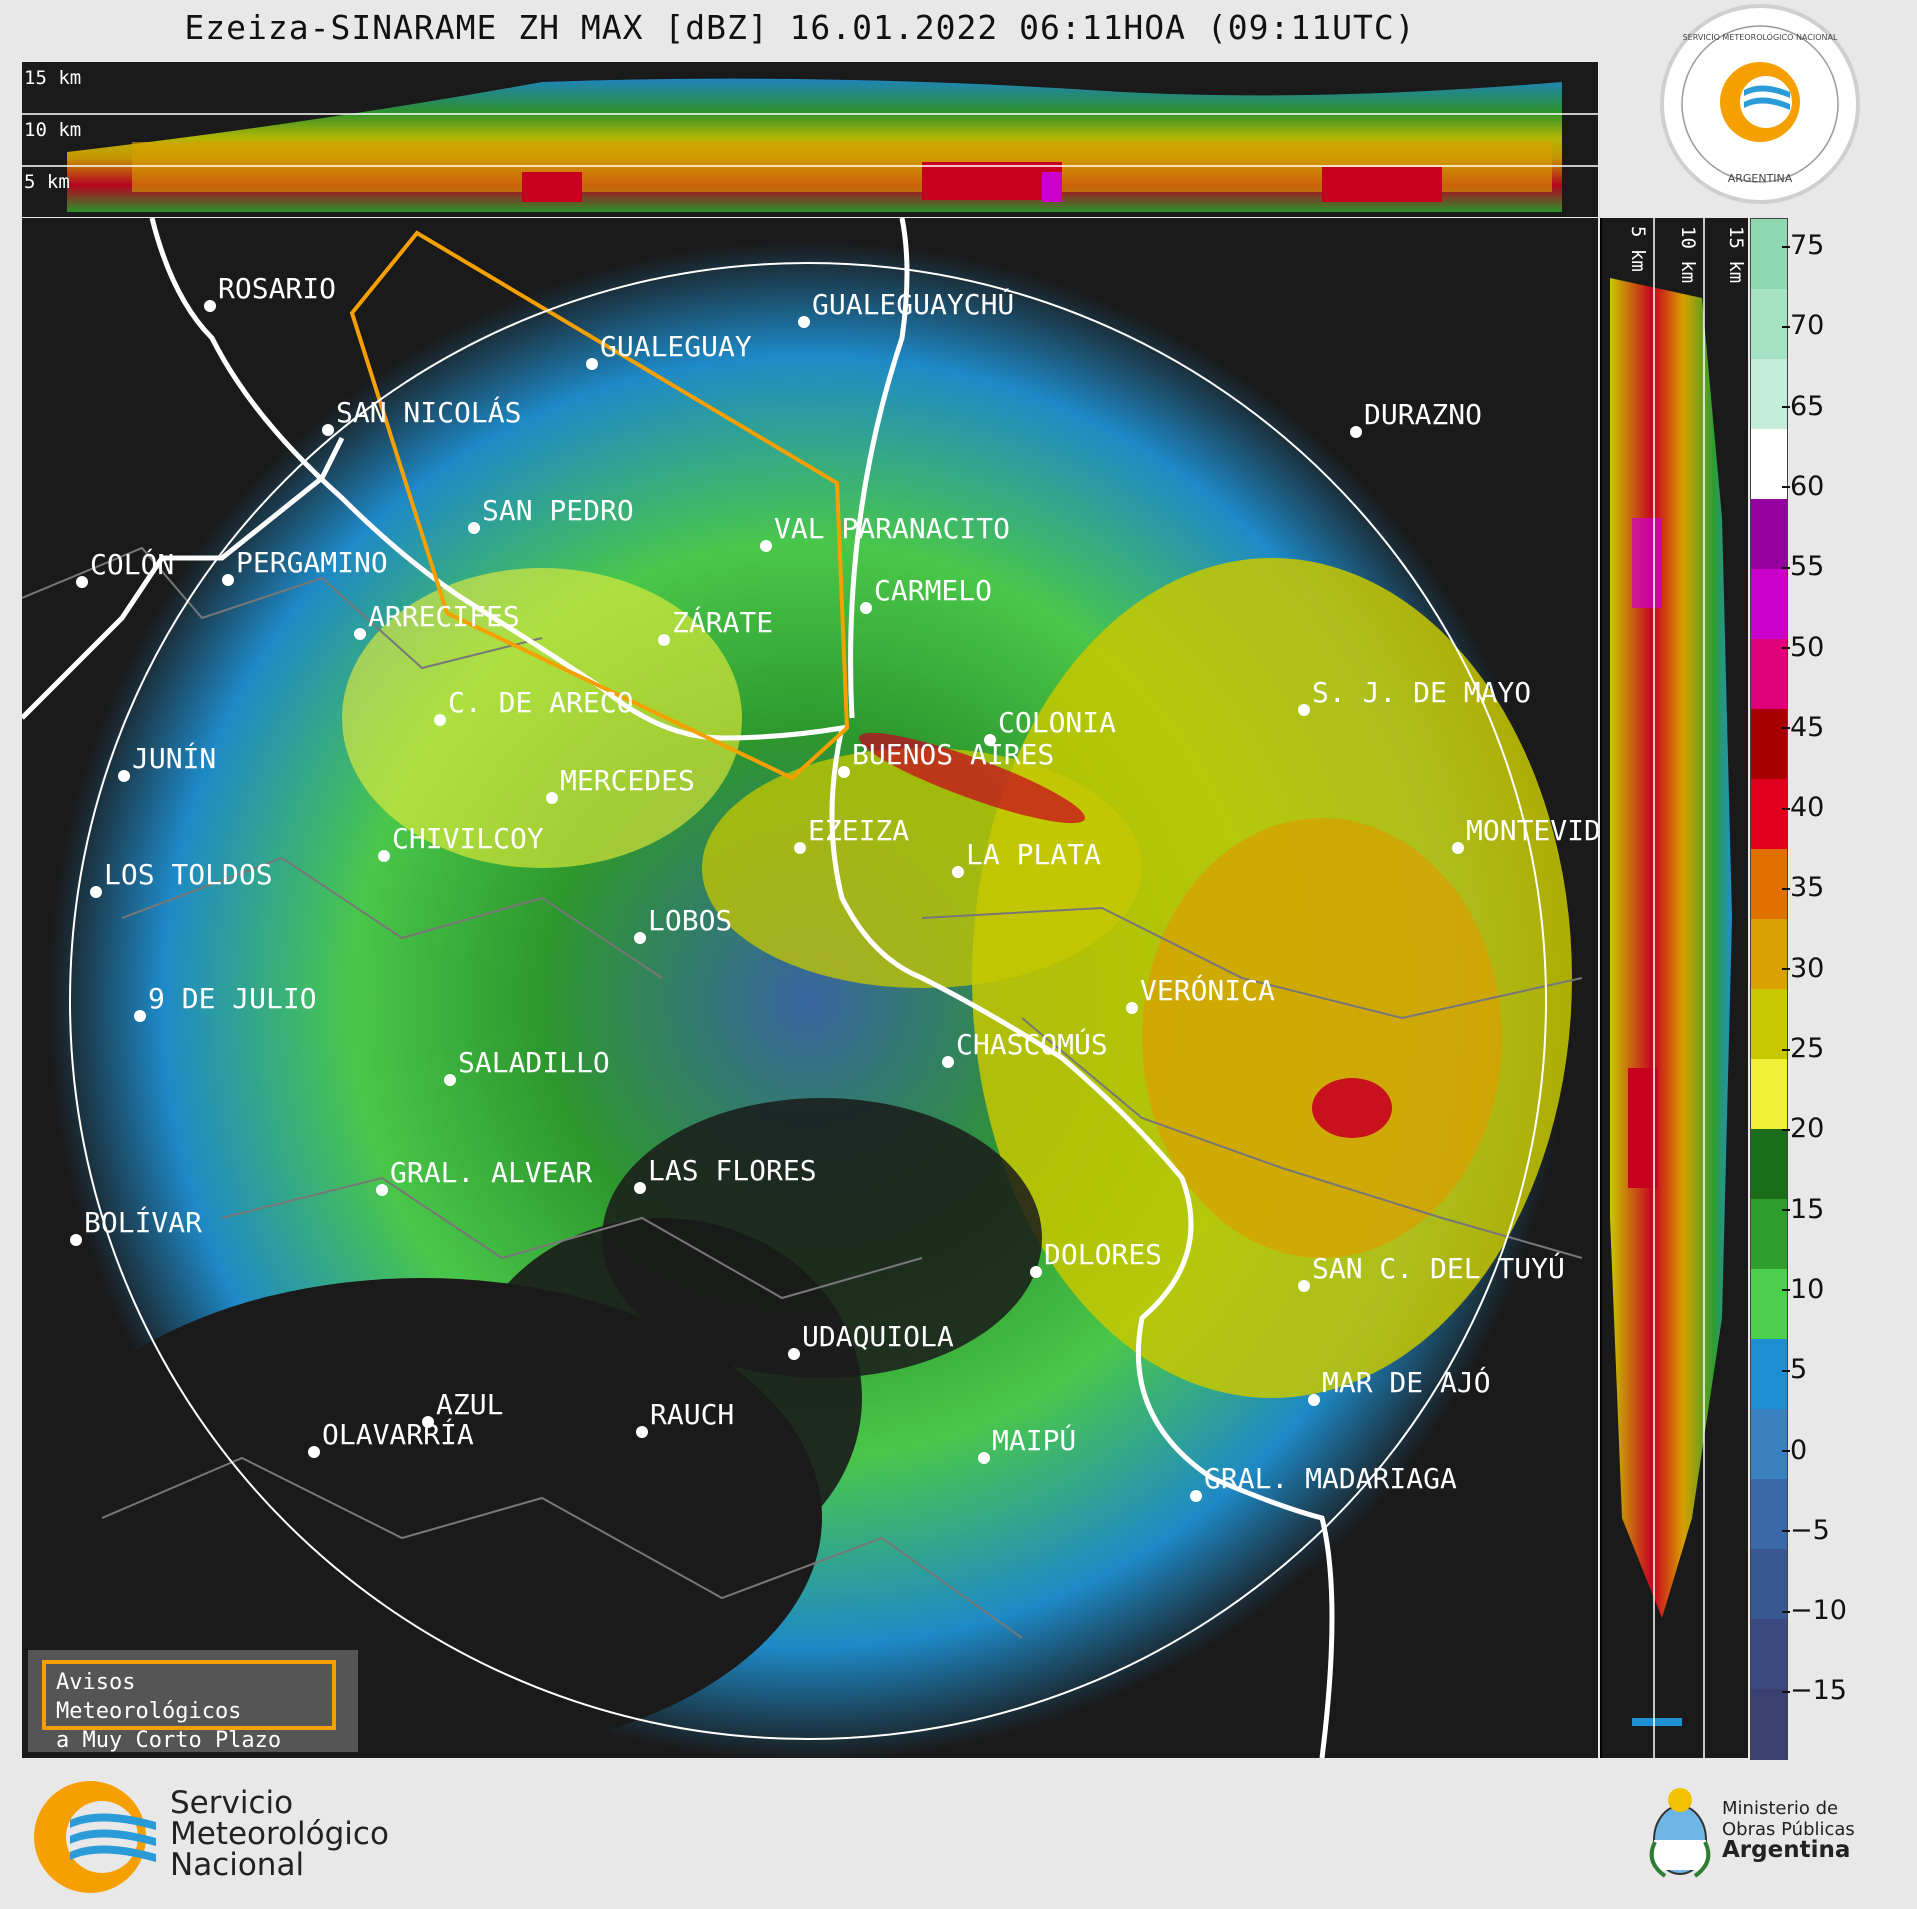  Describe the element at coordinates (676, 346) in the screenshot. I see `city-label: GUALEGUAY` at that location.